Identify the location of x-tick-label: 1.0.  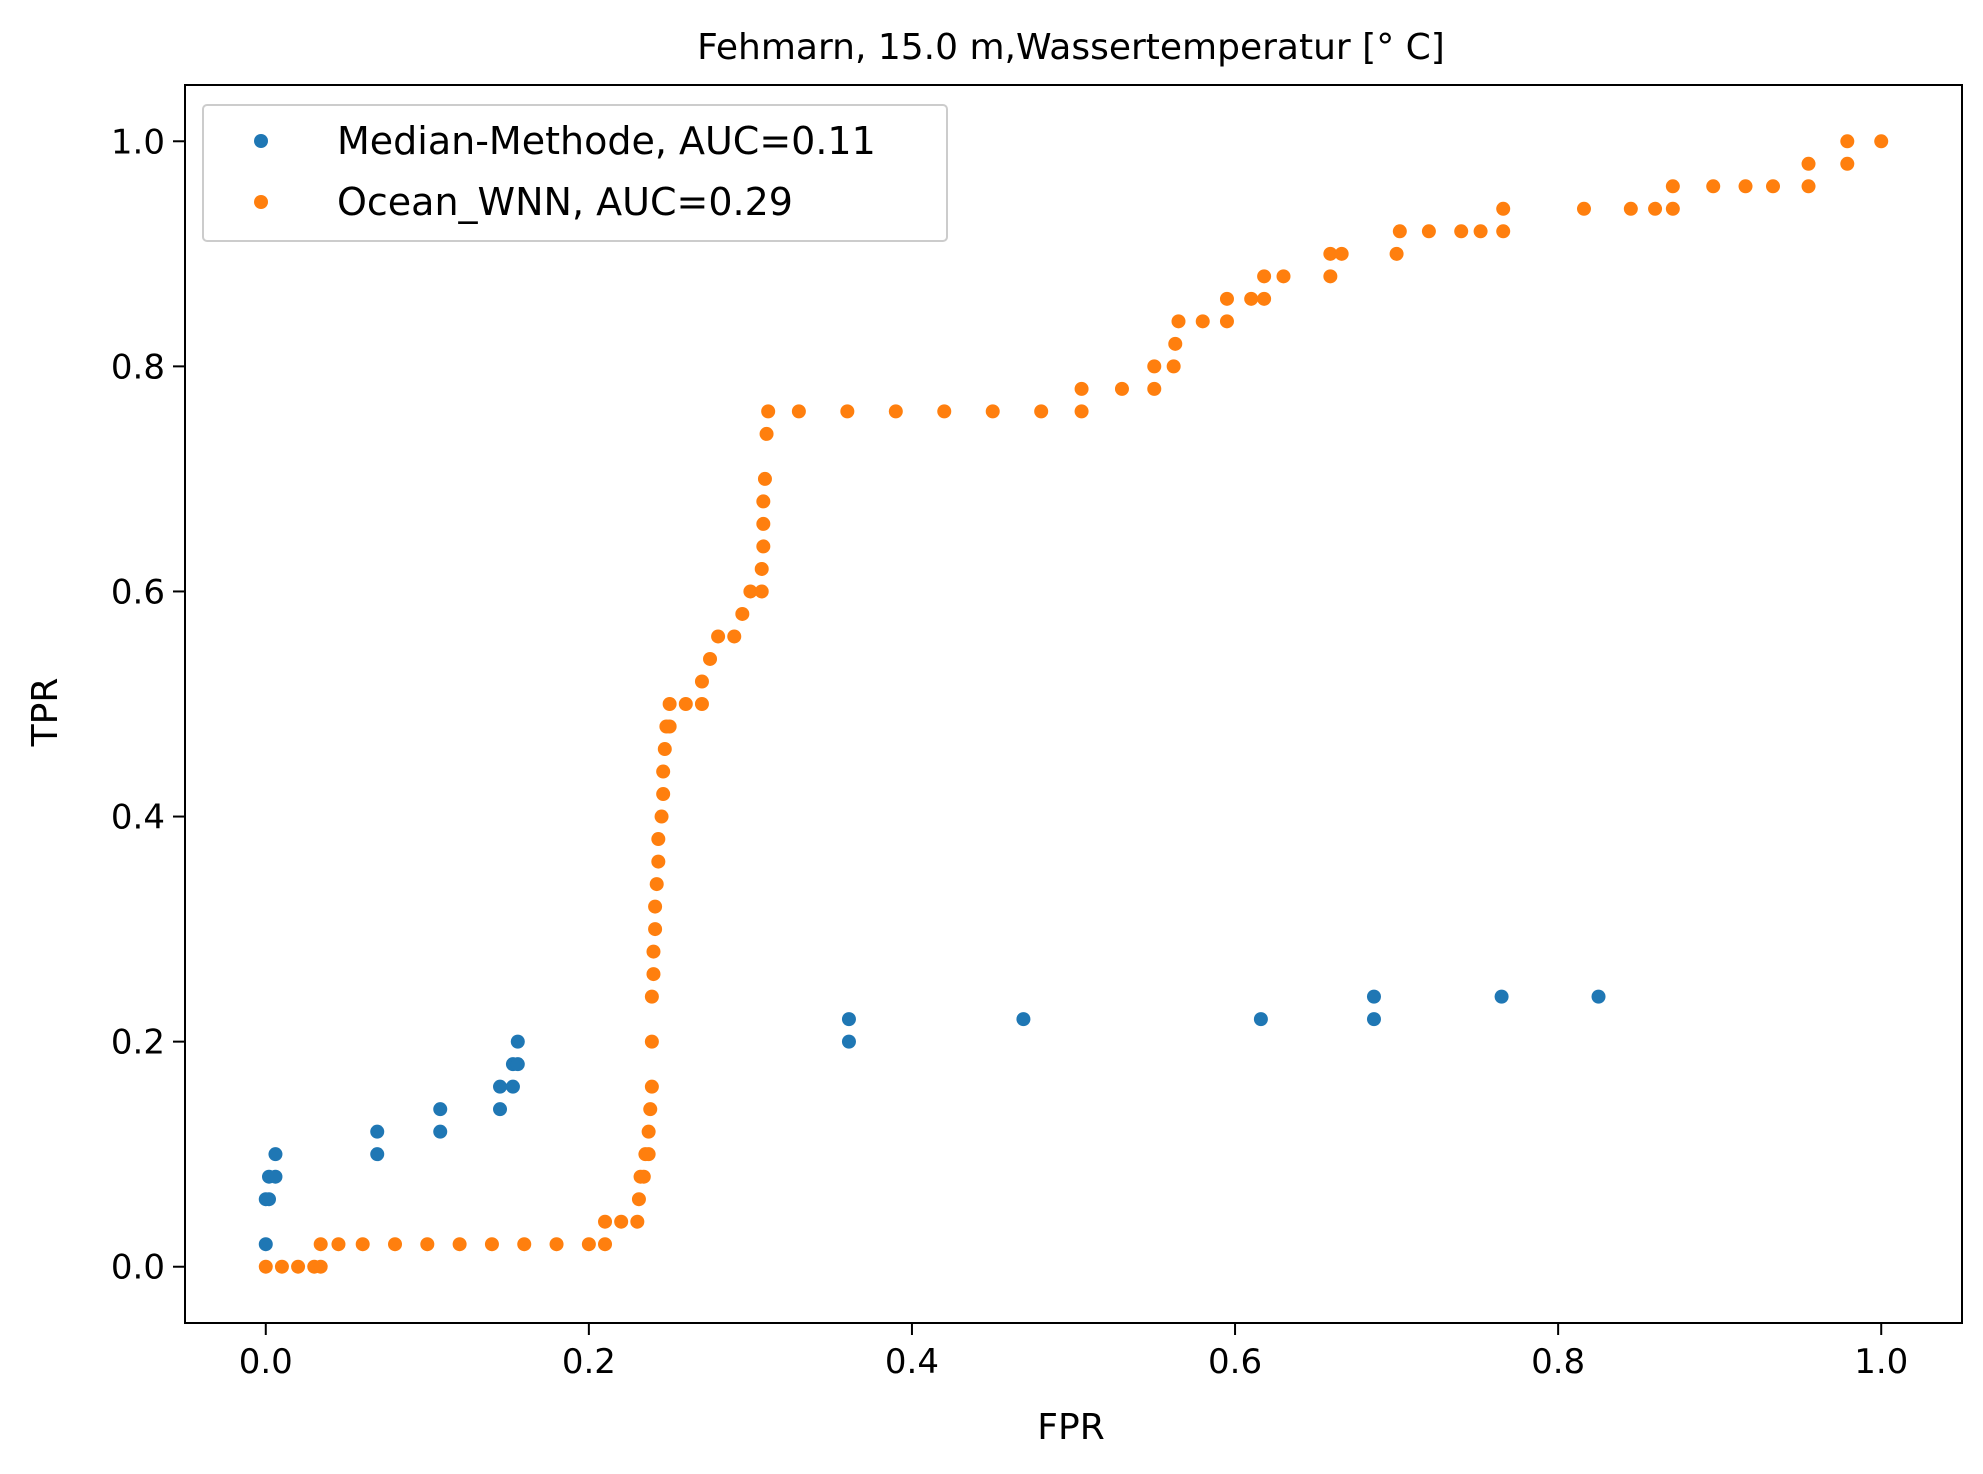
(1881, 1362).